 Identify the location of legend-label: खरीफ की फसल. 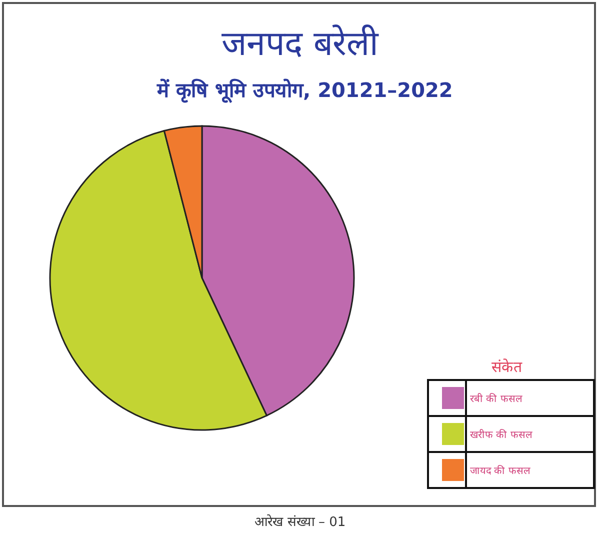
(501, 435).